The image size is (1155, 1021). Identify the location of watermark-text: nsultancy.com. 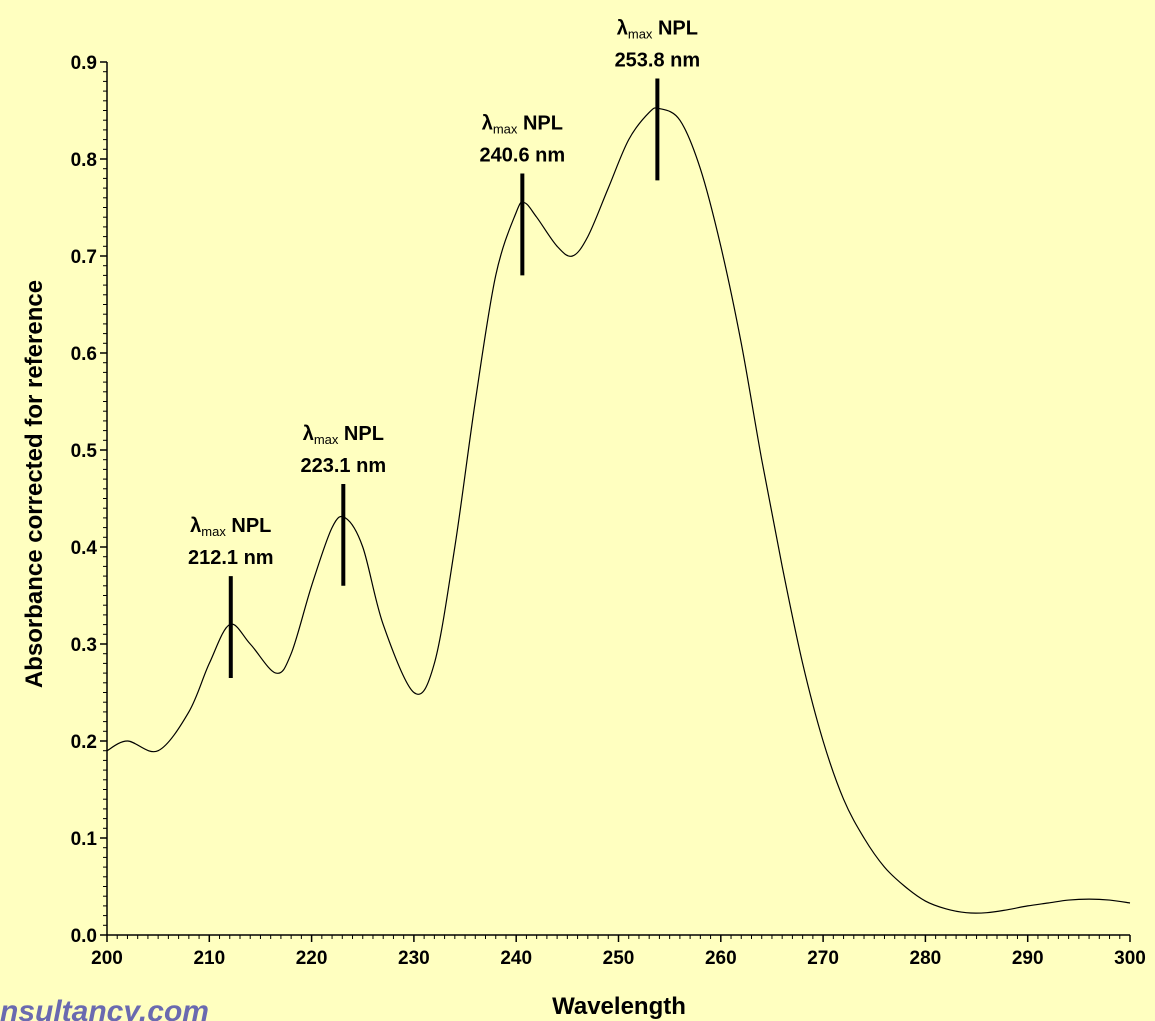
(104, 1008).